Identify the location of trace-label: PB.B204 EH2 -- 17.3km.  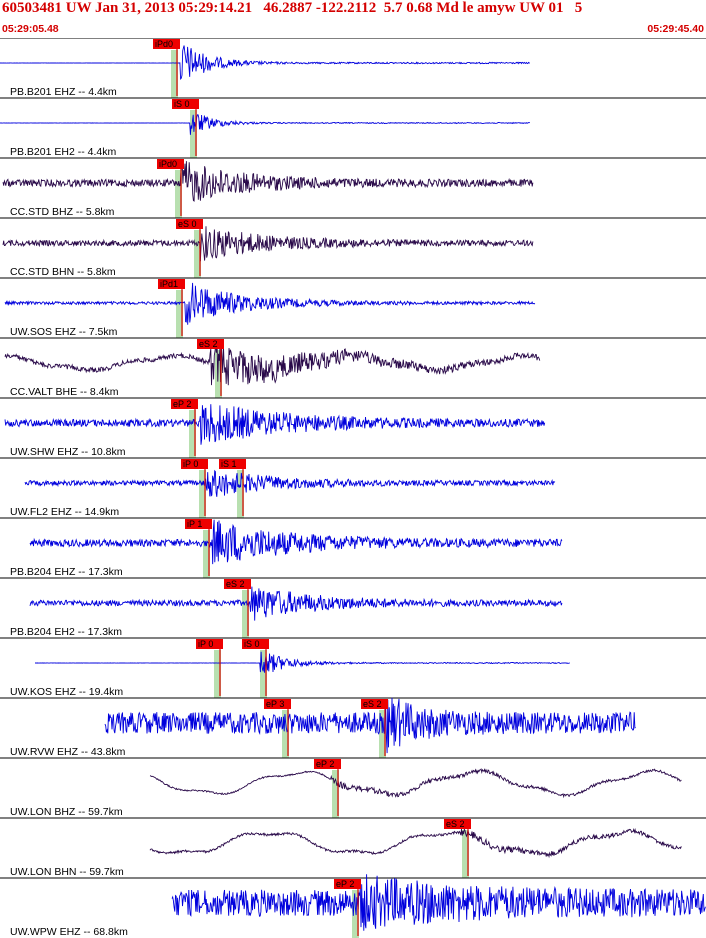
(66, 632).